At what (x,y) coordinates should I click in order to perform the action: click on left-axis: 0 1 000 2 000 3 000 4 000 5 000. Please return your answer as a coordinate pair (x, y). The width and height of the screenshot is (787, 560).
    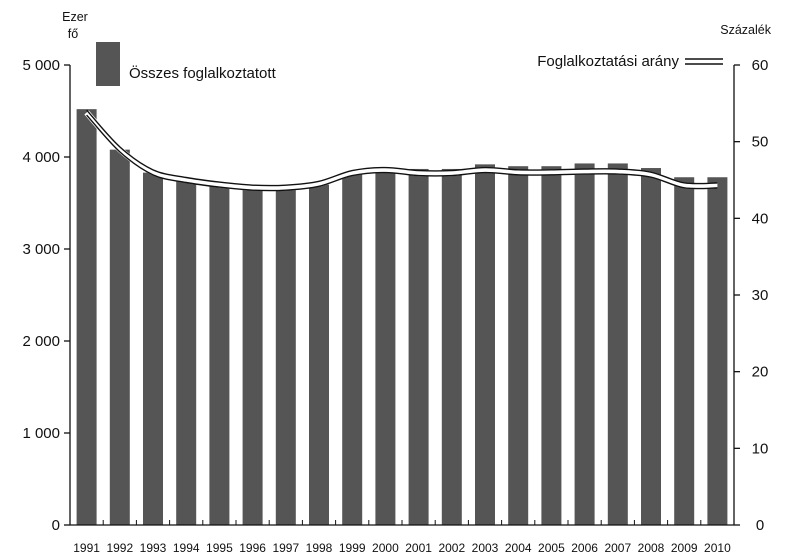
    Looking at the image, I should click on (46, 295).